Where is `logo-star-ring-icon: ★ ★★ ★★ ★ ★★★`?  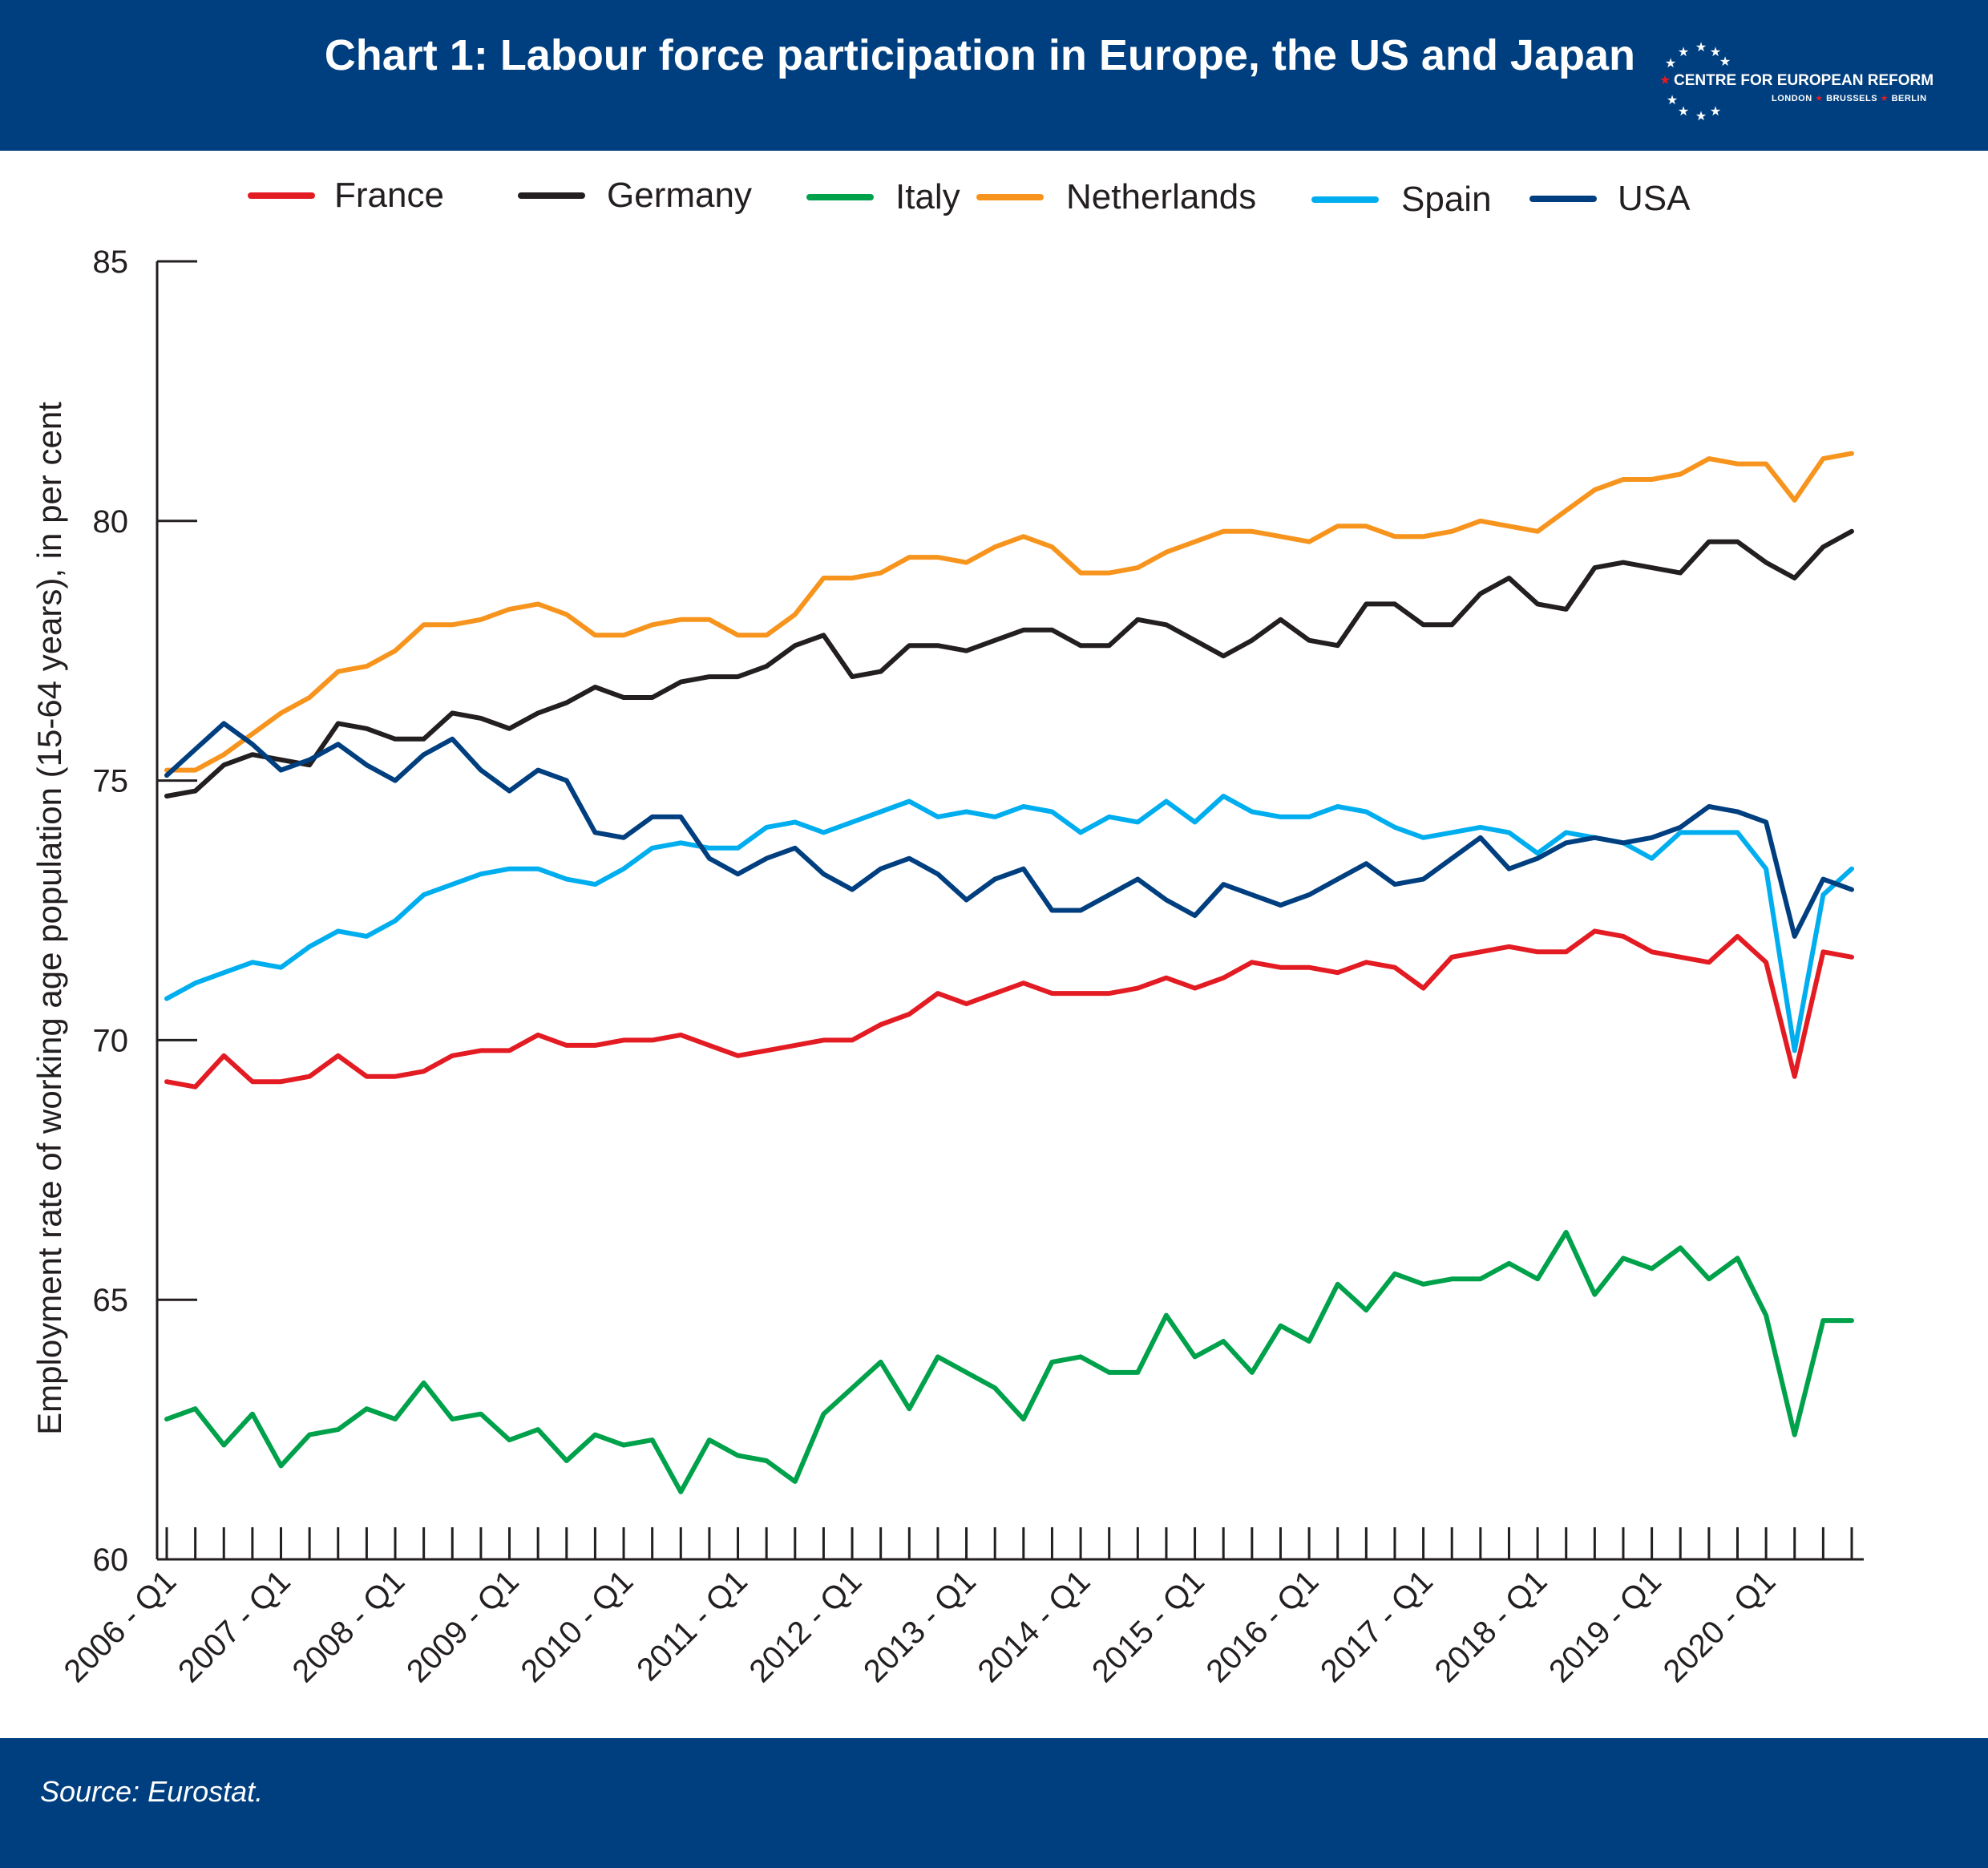 logo-star-ring-icon: ★ ★★ ★★ ★ ★★★ is located at coordinates (1698, 82).